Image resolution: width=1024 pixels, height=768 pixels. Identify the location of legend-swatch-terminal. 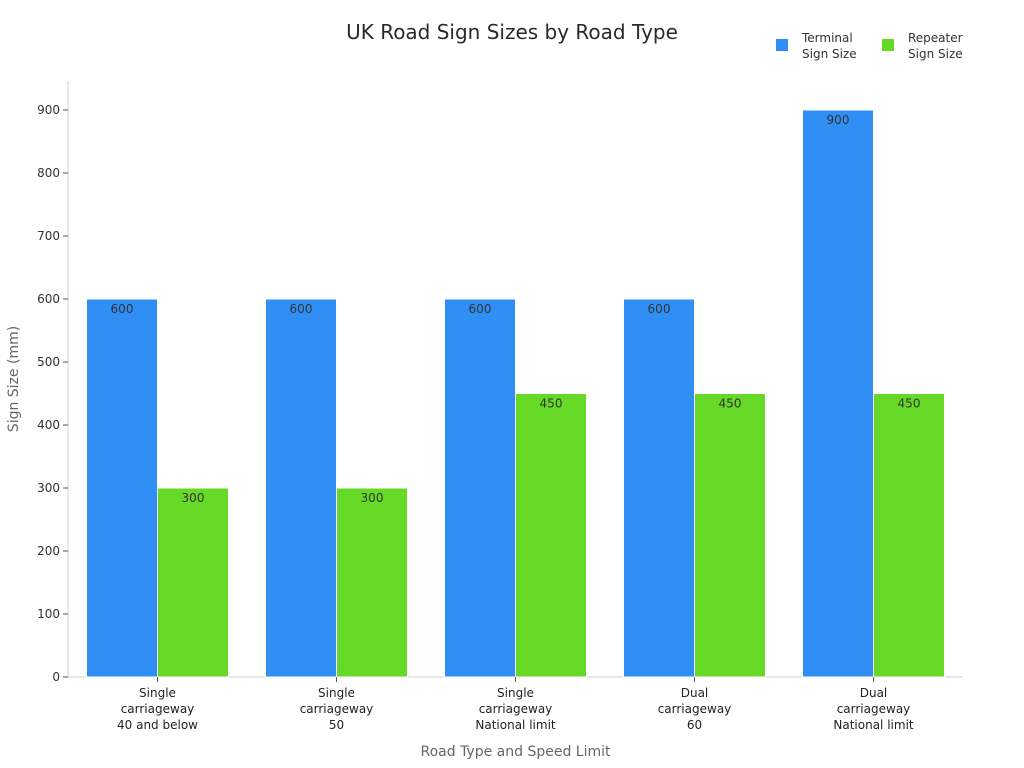
(782, 45).